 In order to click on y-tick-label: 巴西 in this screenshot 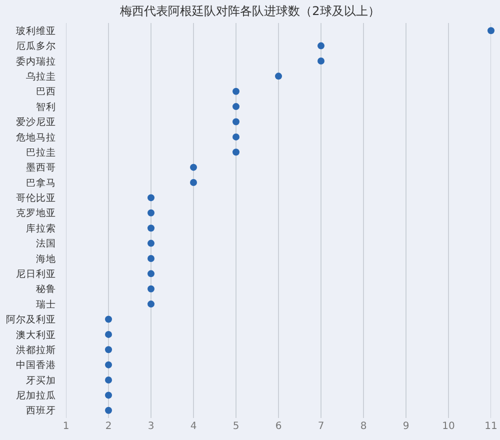, I will do `click(46, 92)`.